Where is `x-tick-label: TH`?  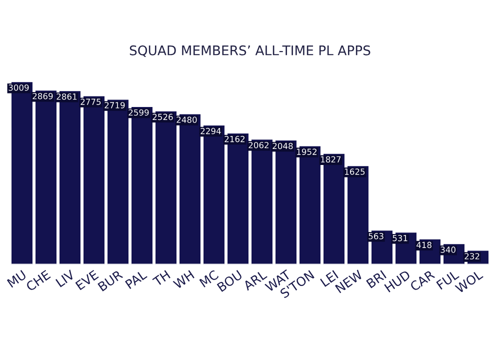
x-tick-label: TH is located at coordinates (161, 278).